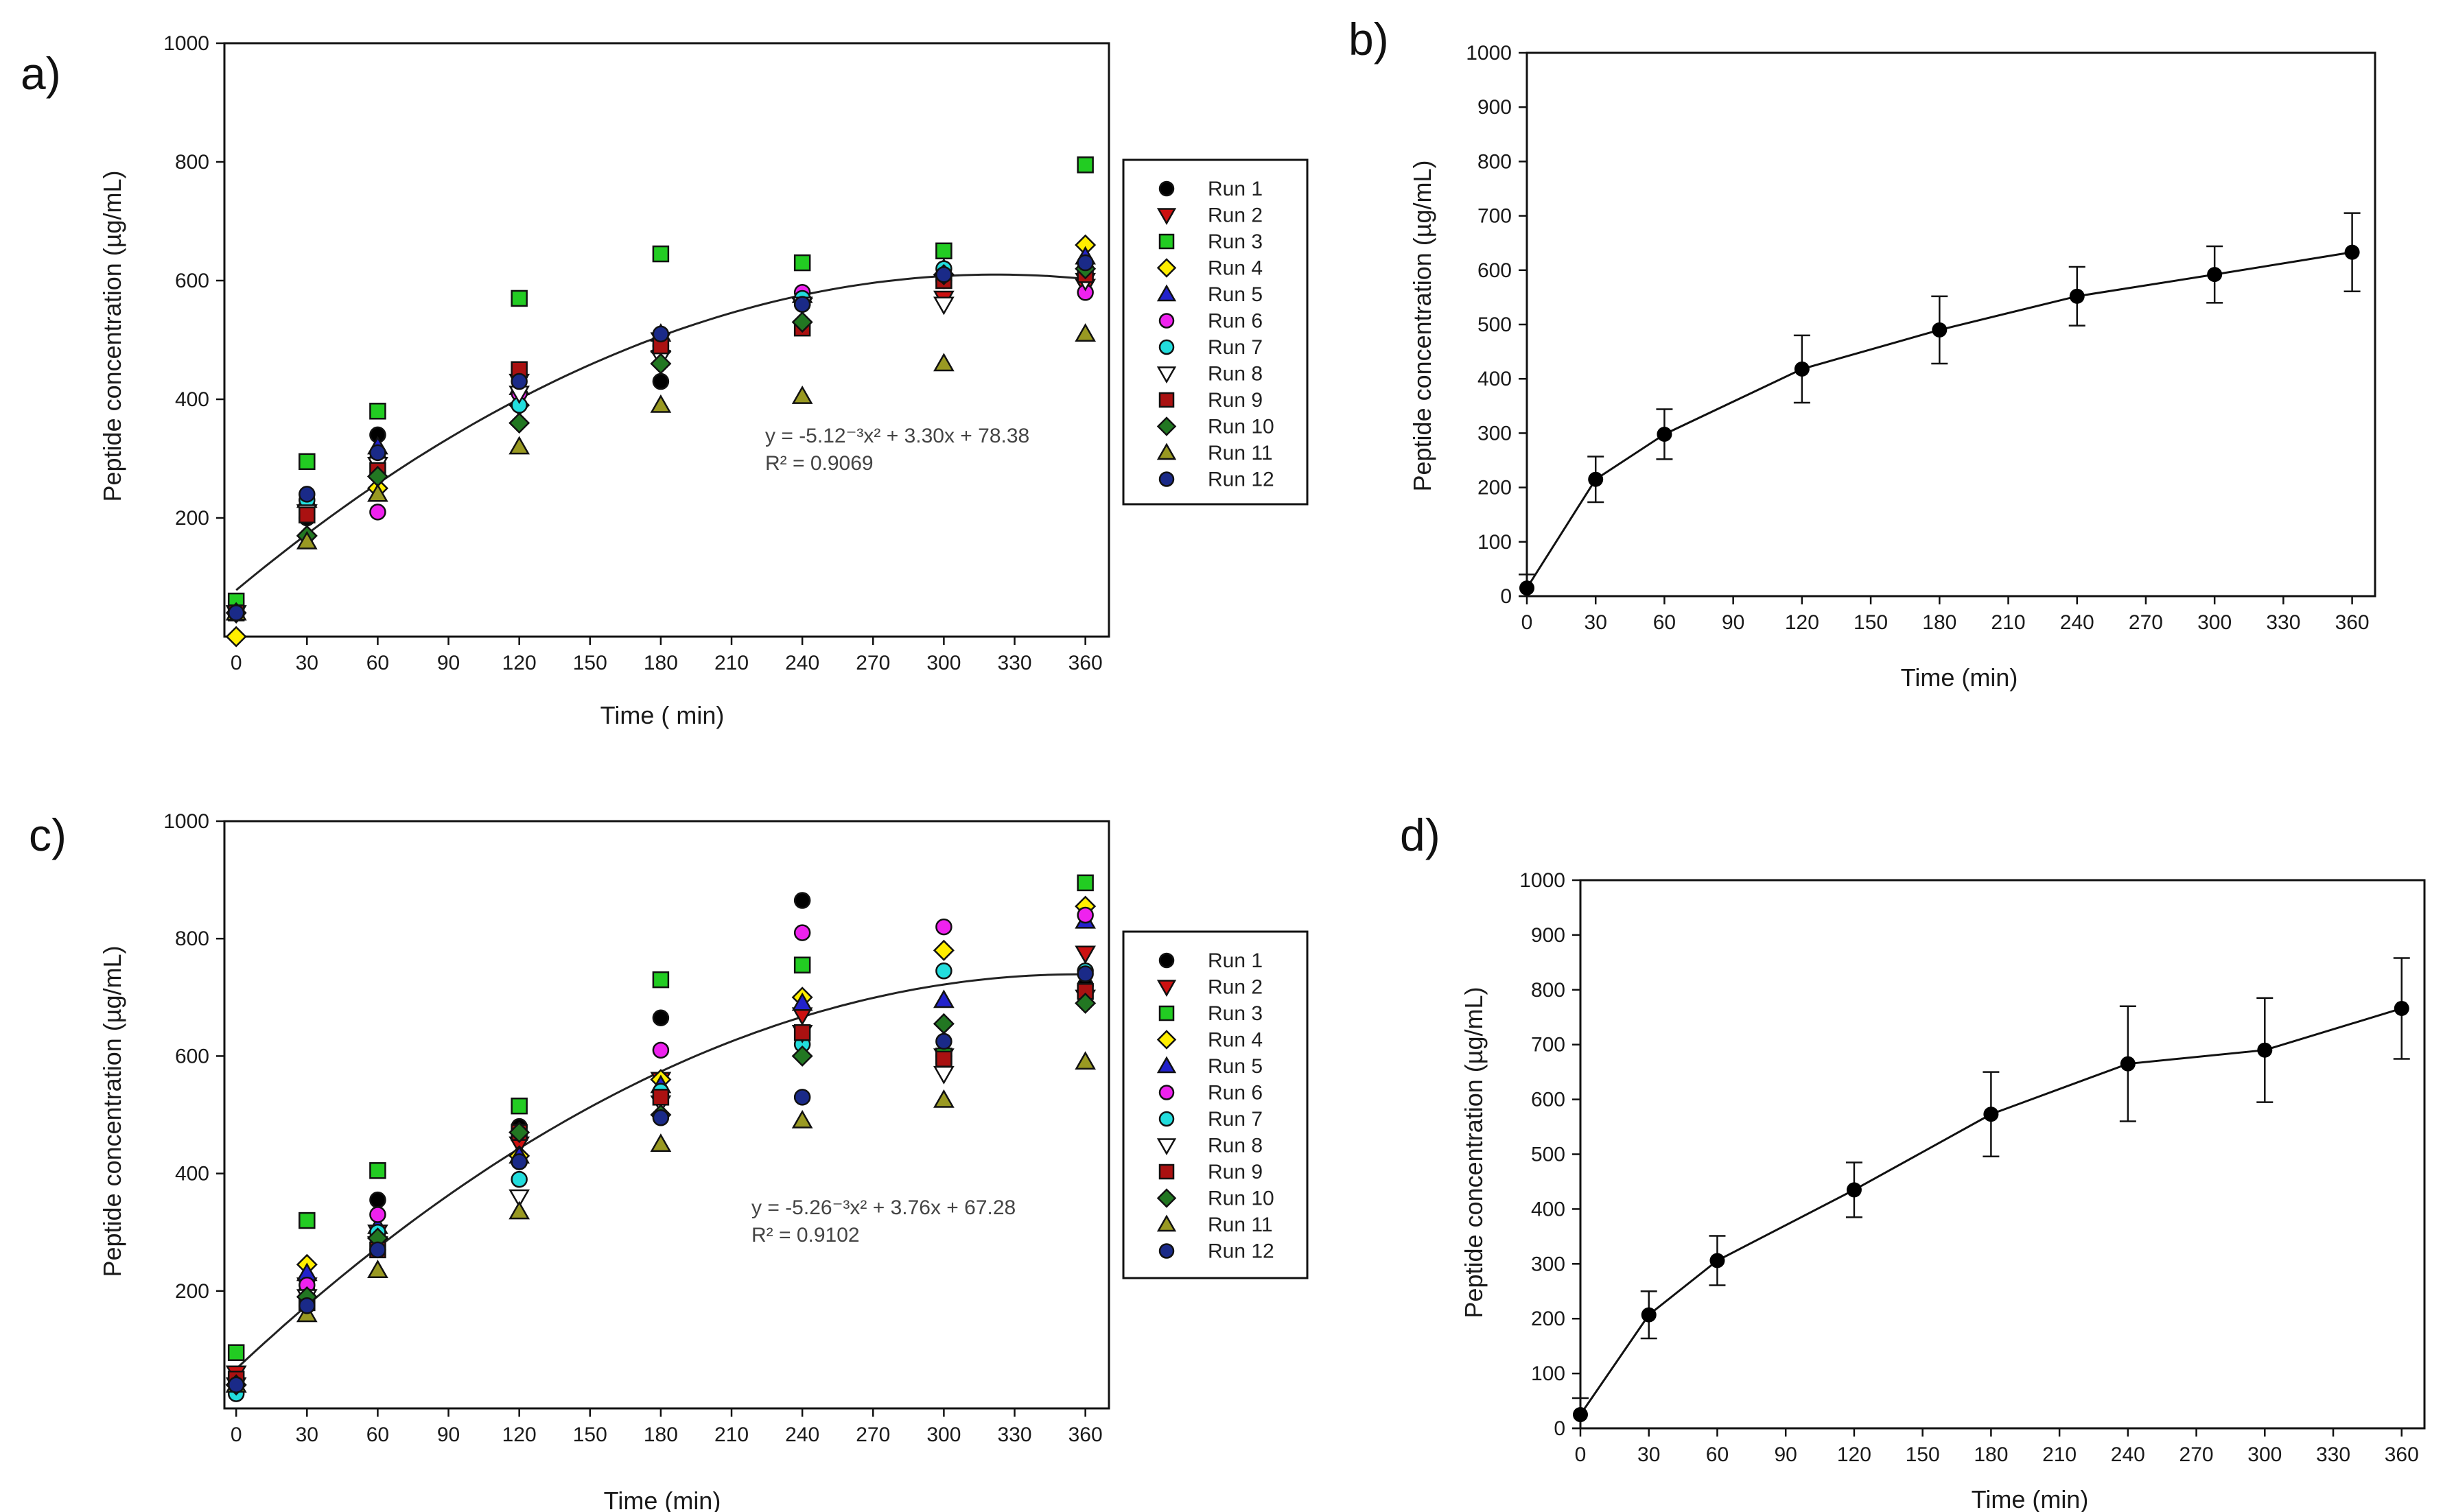 The width and height of the screenshot is (2443, 1512). What do you see at coordinates (1235, 1146) in the screenshot?
I see `legend-label: Run 8` at bounding box center [1235, 1146].